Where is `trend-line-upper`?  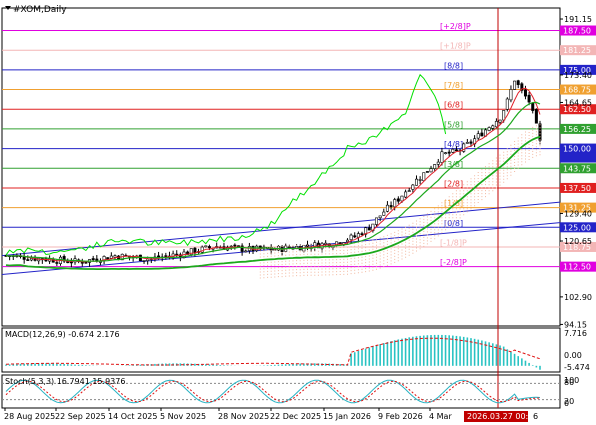 trend-line-upper is located at coordinates (281, 229).